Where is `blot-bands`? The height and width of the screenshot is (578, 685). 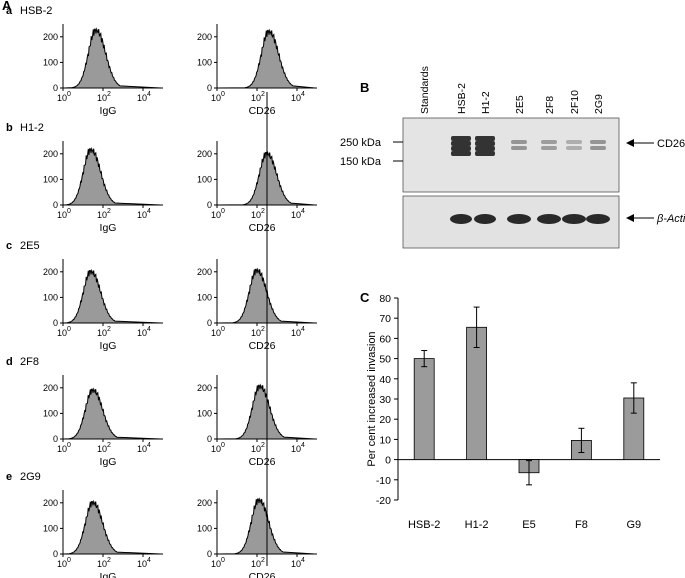 blot-bands is located at coordinates (530, 180).